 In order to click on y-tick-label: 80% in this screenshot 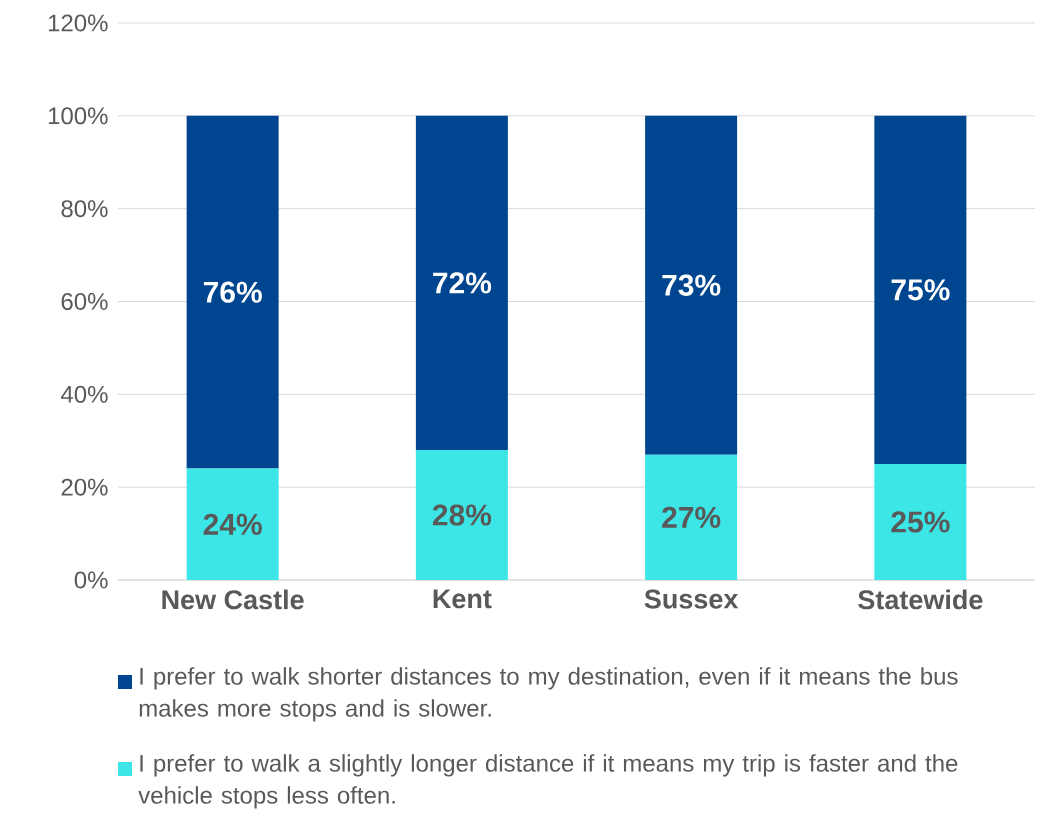, I will do `click(84, 209)`.